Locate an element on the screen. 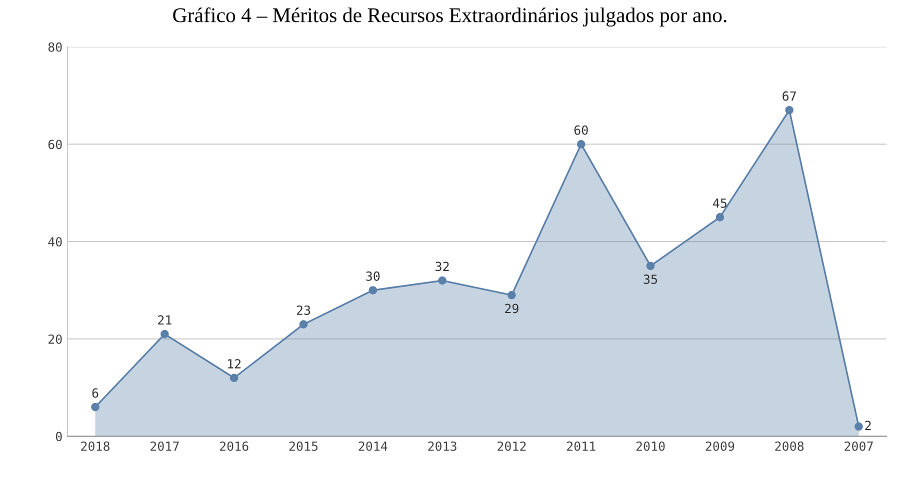  data-label: 30 is located at coordinates (373, 276).